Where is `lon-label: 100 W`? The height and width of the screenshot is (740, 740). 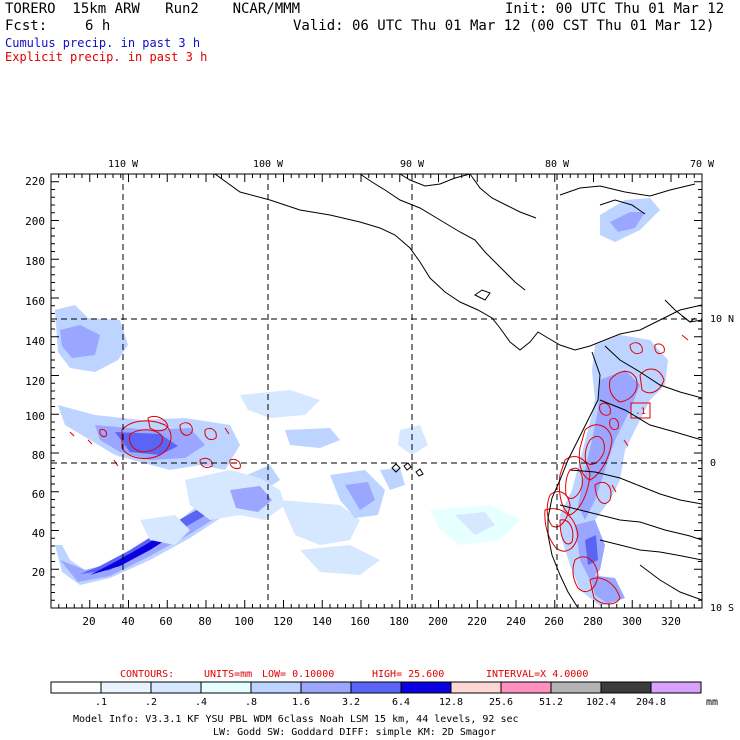
lon-label: 100 W is located at coordinates (268, 164).